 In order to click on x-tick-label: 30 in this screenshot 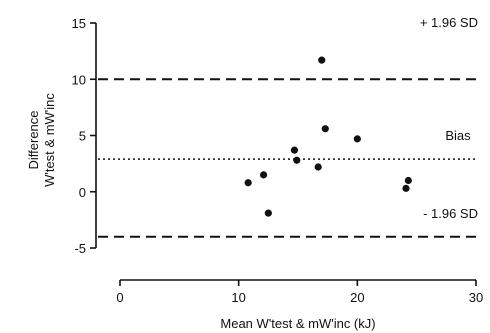, I will do `click(476, 297)`.